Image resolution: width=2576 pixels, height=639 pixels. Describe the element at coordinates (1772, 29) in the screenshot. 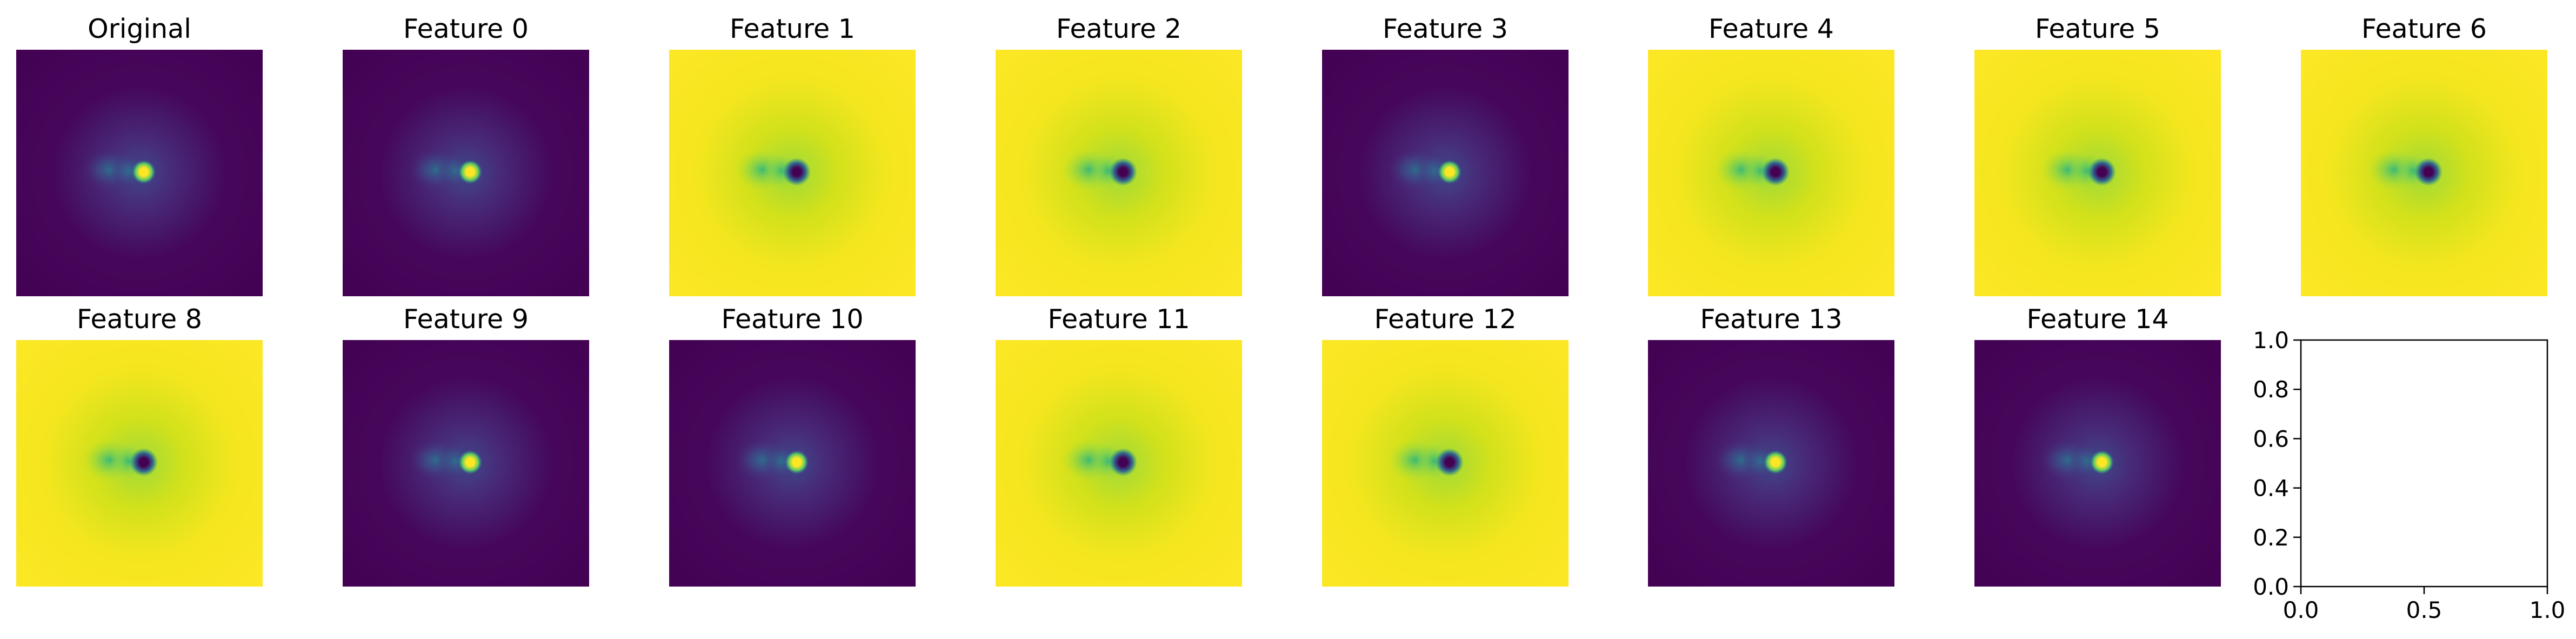

I see `subplot-title: Feature 4` at that location.